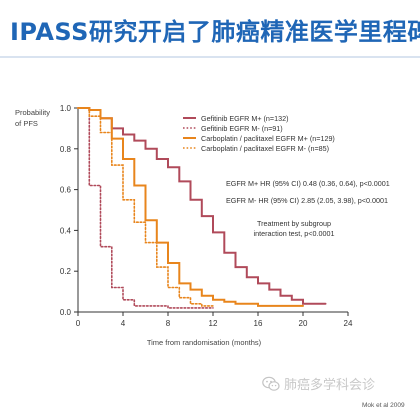 This screenshot has width=420, height=420. Describe the element at coordinates (66, 230) in the screenshot. I see `y-tick-label: 0.4` at that location.